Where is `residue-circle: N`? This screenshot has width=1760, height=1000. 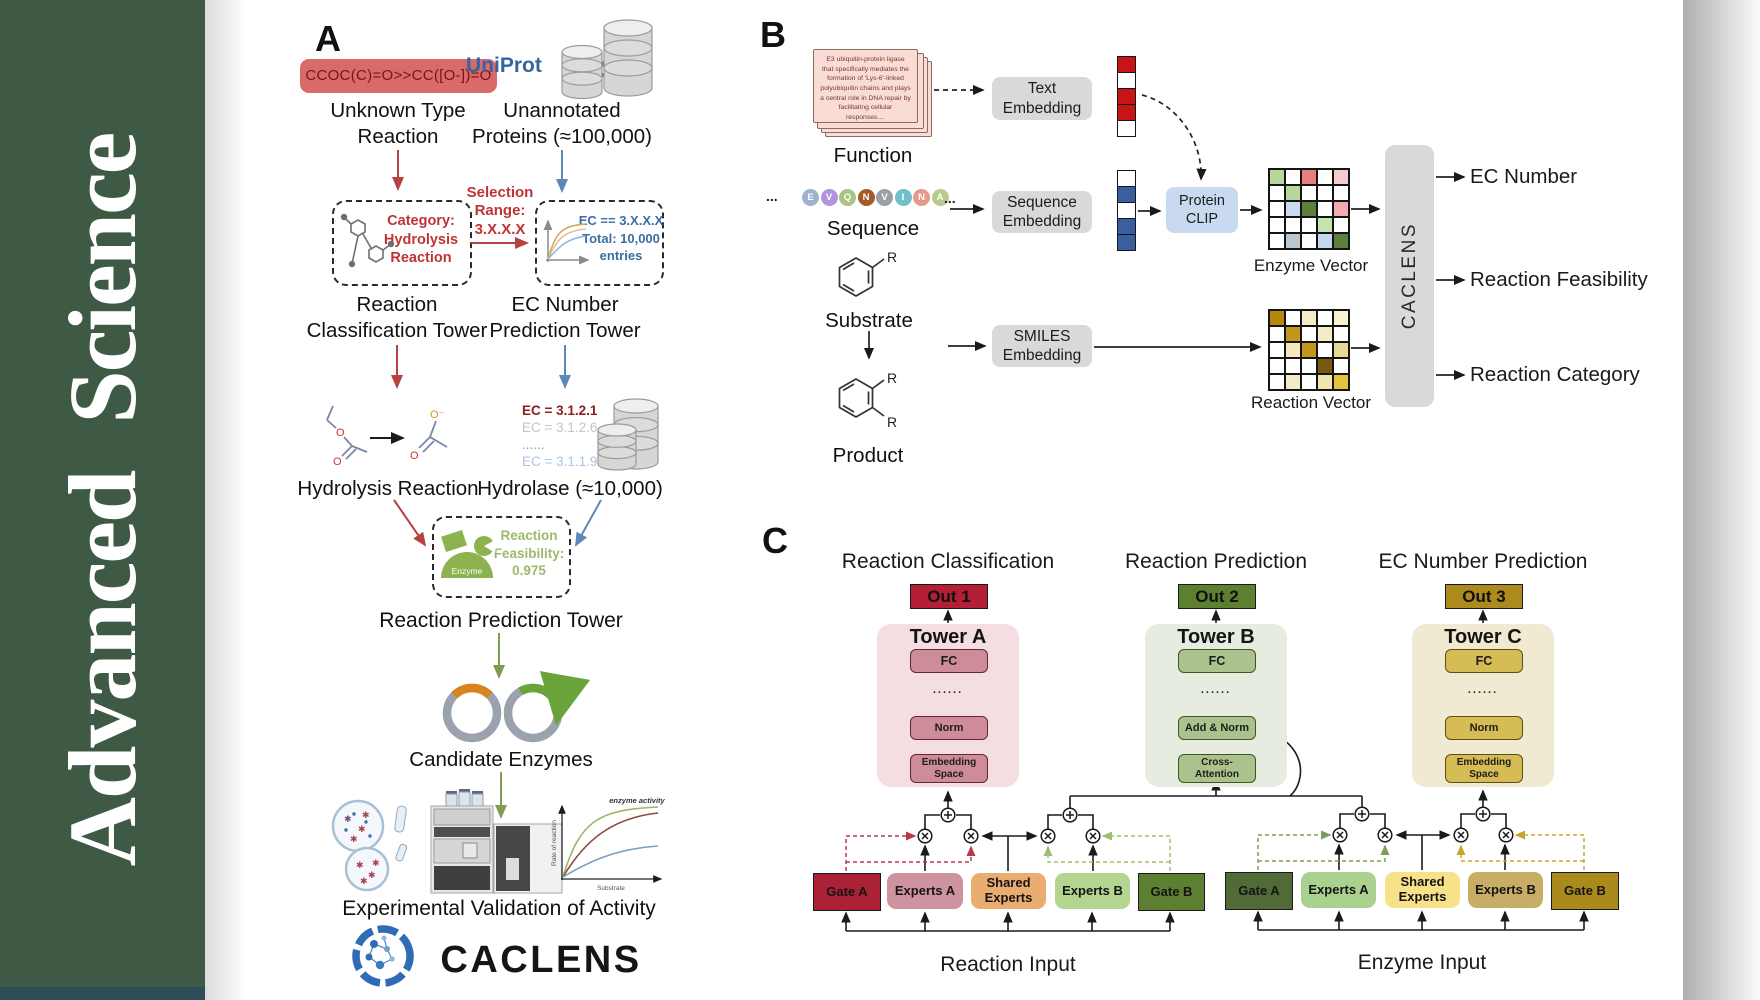 residue-circle: N is located at coordinates (921, 197).